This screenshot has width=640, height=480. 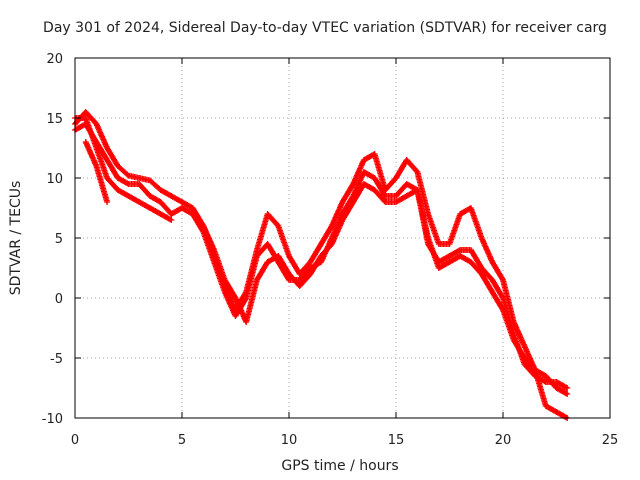 I want to click on x-axis-label: GPS time / hours, so click(x=339, y=466).